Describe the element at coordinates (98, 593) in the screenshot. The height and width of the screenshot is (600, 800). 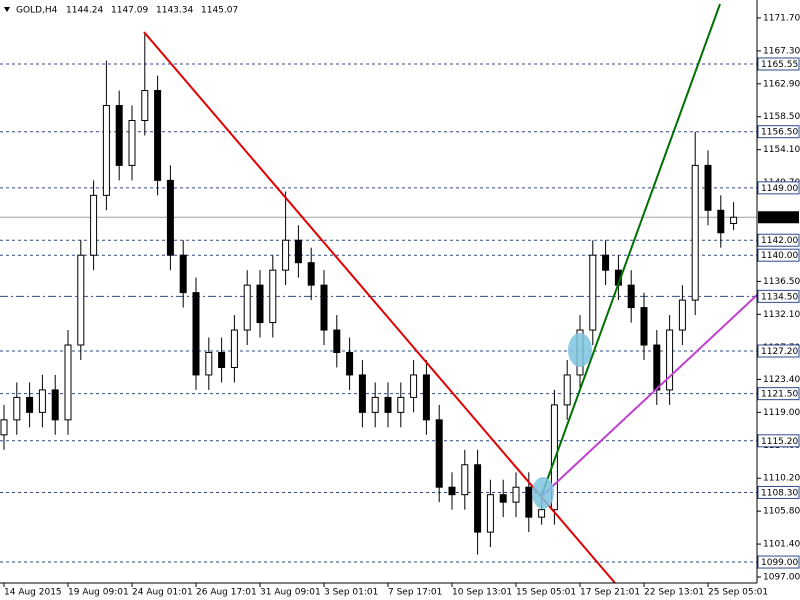
I see `x-tick-label: 19 Aug 09:01` at that location.